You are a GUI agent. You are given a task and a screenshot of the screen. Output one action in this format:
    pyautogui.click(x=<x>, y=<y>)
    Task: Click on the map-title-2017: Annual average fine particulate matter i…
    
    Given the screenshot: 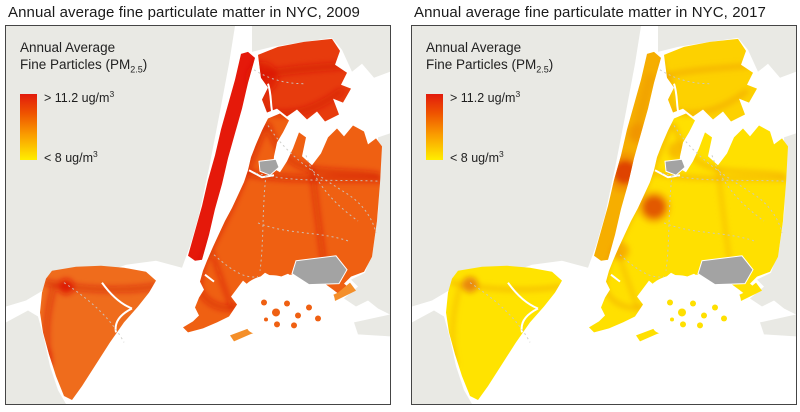 What is the action you would take?
    pyautogui.click(x=590, y=12)
    